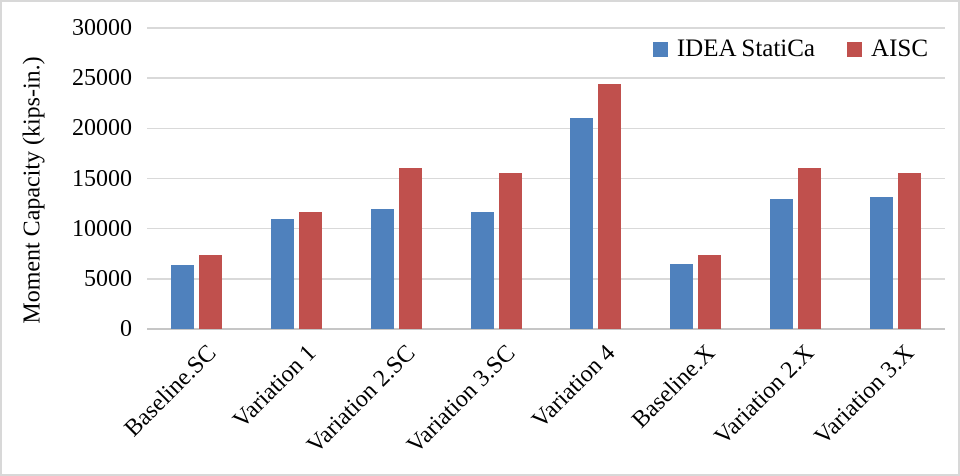  What do you see at coordinates (102, 28) in the screenshot?
I see `y-tick-label: 30000` at bounding box center [102, 28].